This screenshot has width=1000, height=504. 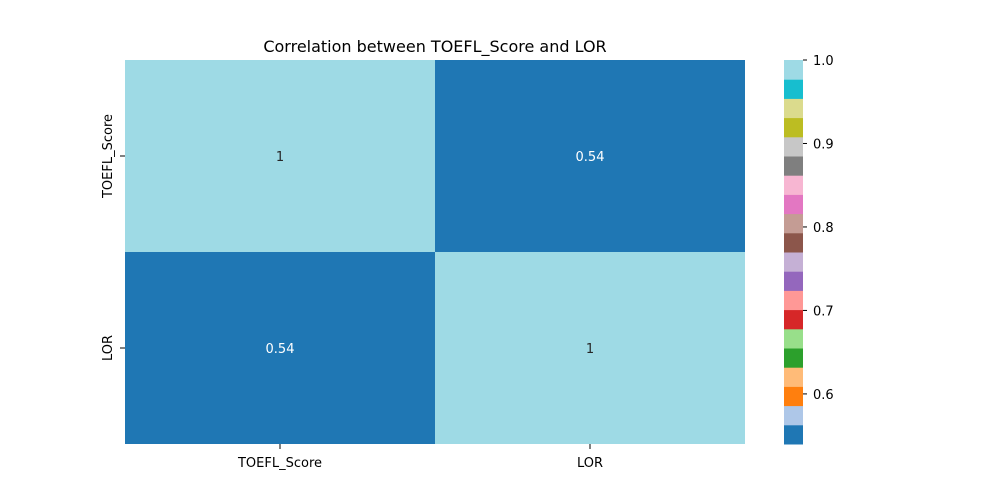 I want to click on colorbar: 0.6 0.7 0.8 0.9 1.0, so click(x=809, y=249).